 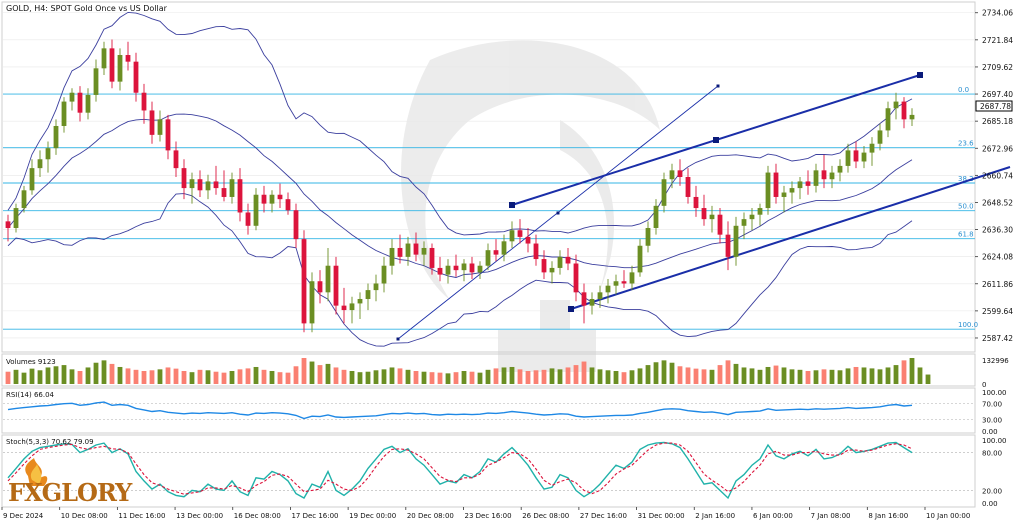 What do you see at coordinates (992, 405) in the screenshot?
I see `rsi-tick-label: 70.00` at bounding box center [992, 405].